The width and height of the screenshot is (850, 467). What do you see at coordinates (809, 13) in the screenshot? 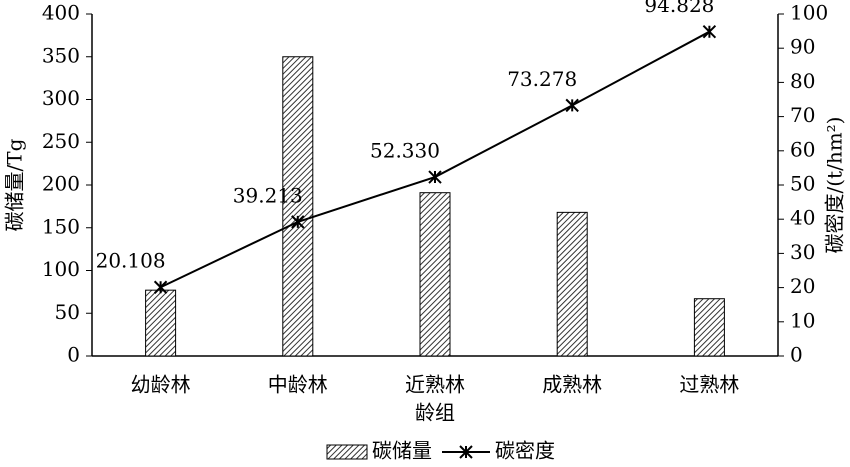
I see `y2-tick-label: 100` at bounding box center [809, 13].